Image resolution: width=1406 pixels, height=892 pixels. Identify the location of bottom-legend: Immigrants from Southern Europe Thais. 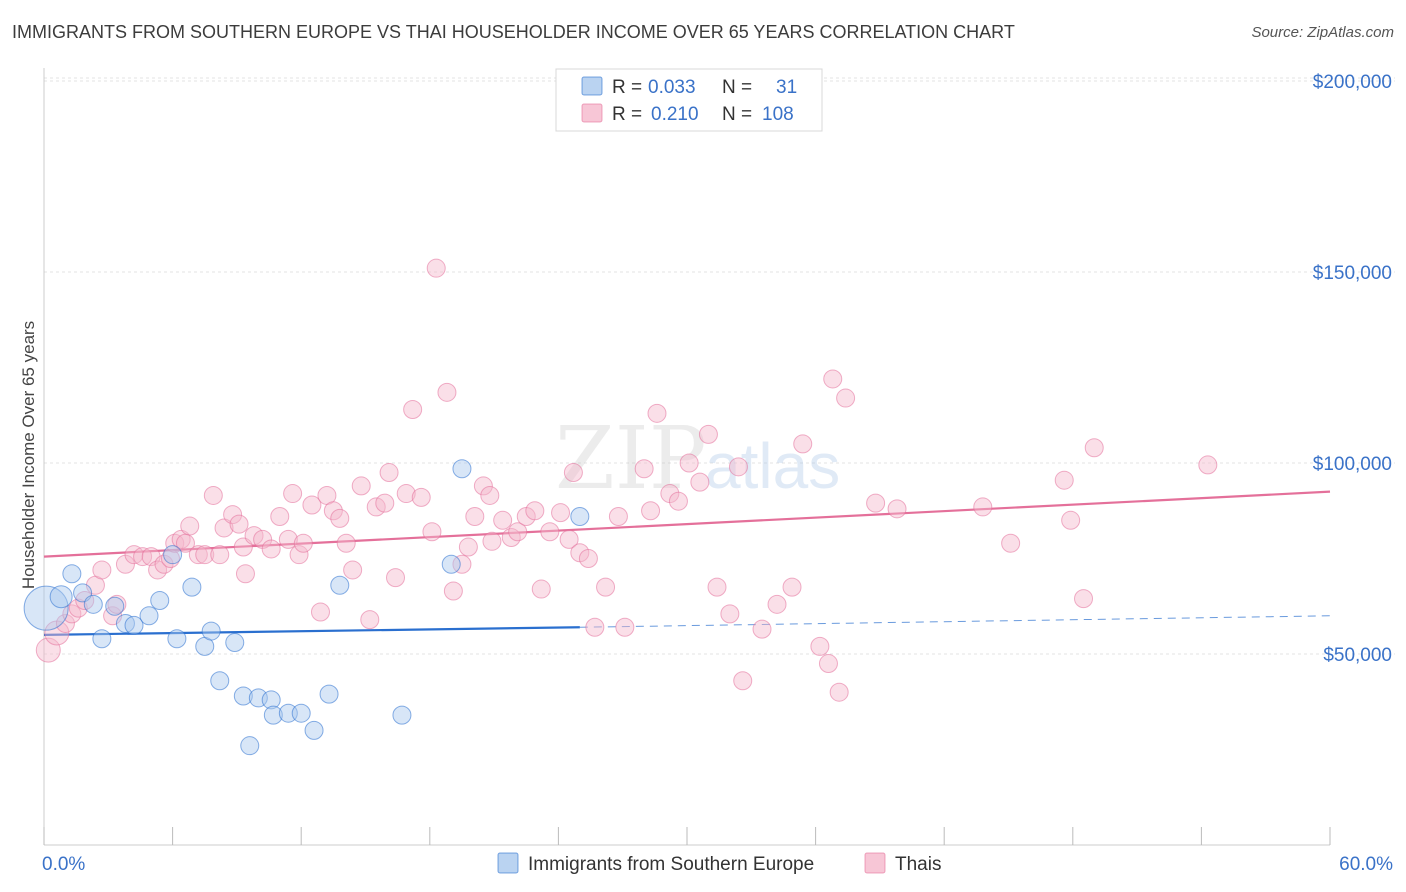
(719, 863).